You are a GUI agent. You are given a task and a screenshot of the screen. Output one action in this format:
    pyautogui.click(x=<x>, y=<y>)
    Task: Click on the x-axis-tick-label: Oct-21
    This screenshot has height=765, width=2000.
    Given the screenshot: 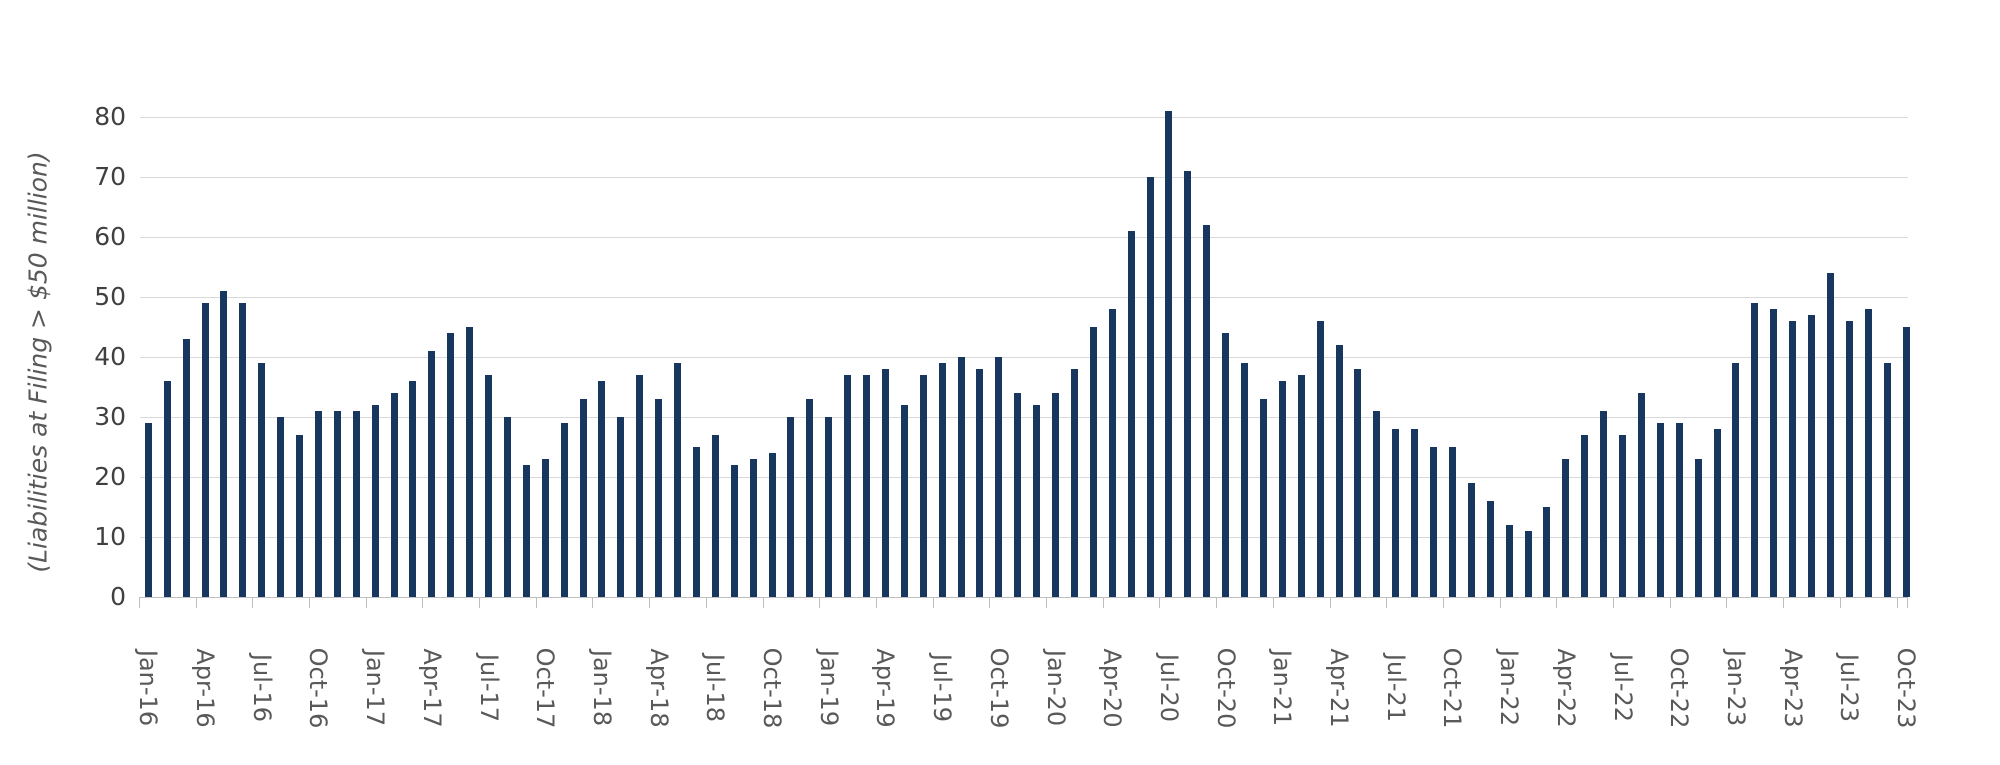 What is the action you would take?
    pyautogui.click(x=1452, y=688)
    